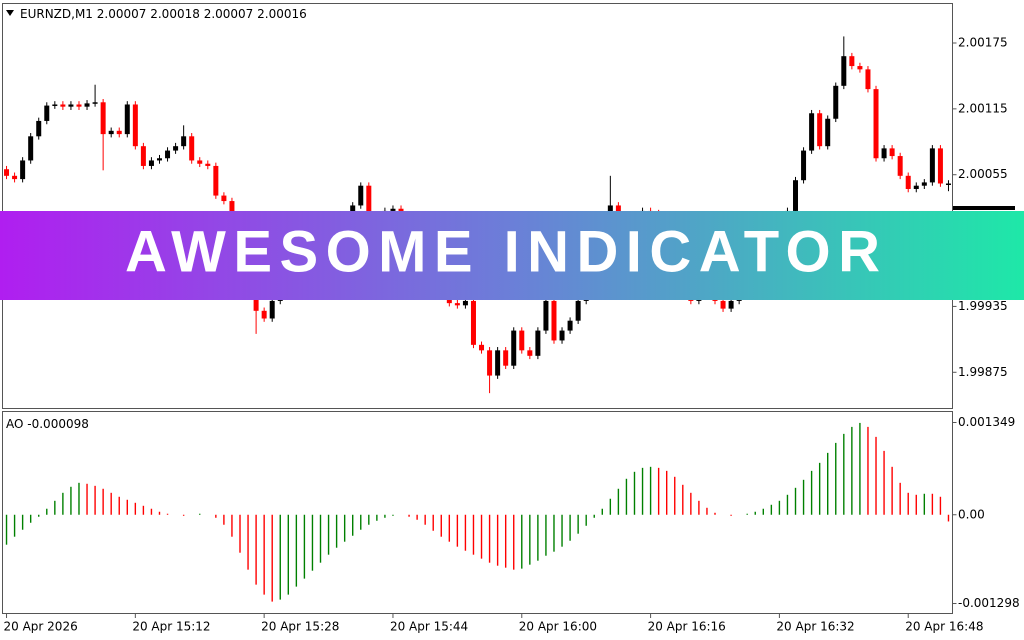 This screenshot has width=1024, height=640. I want to click on y-tick-label: 1.99875, so click(983, 372).